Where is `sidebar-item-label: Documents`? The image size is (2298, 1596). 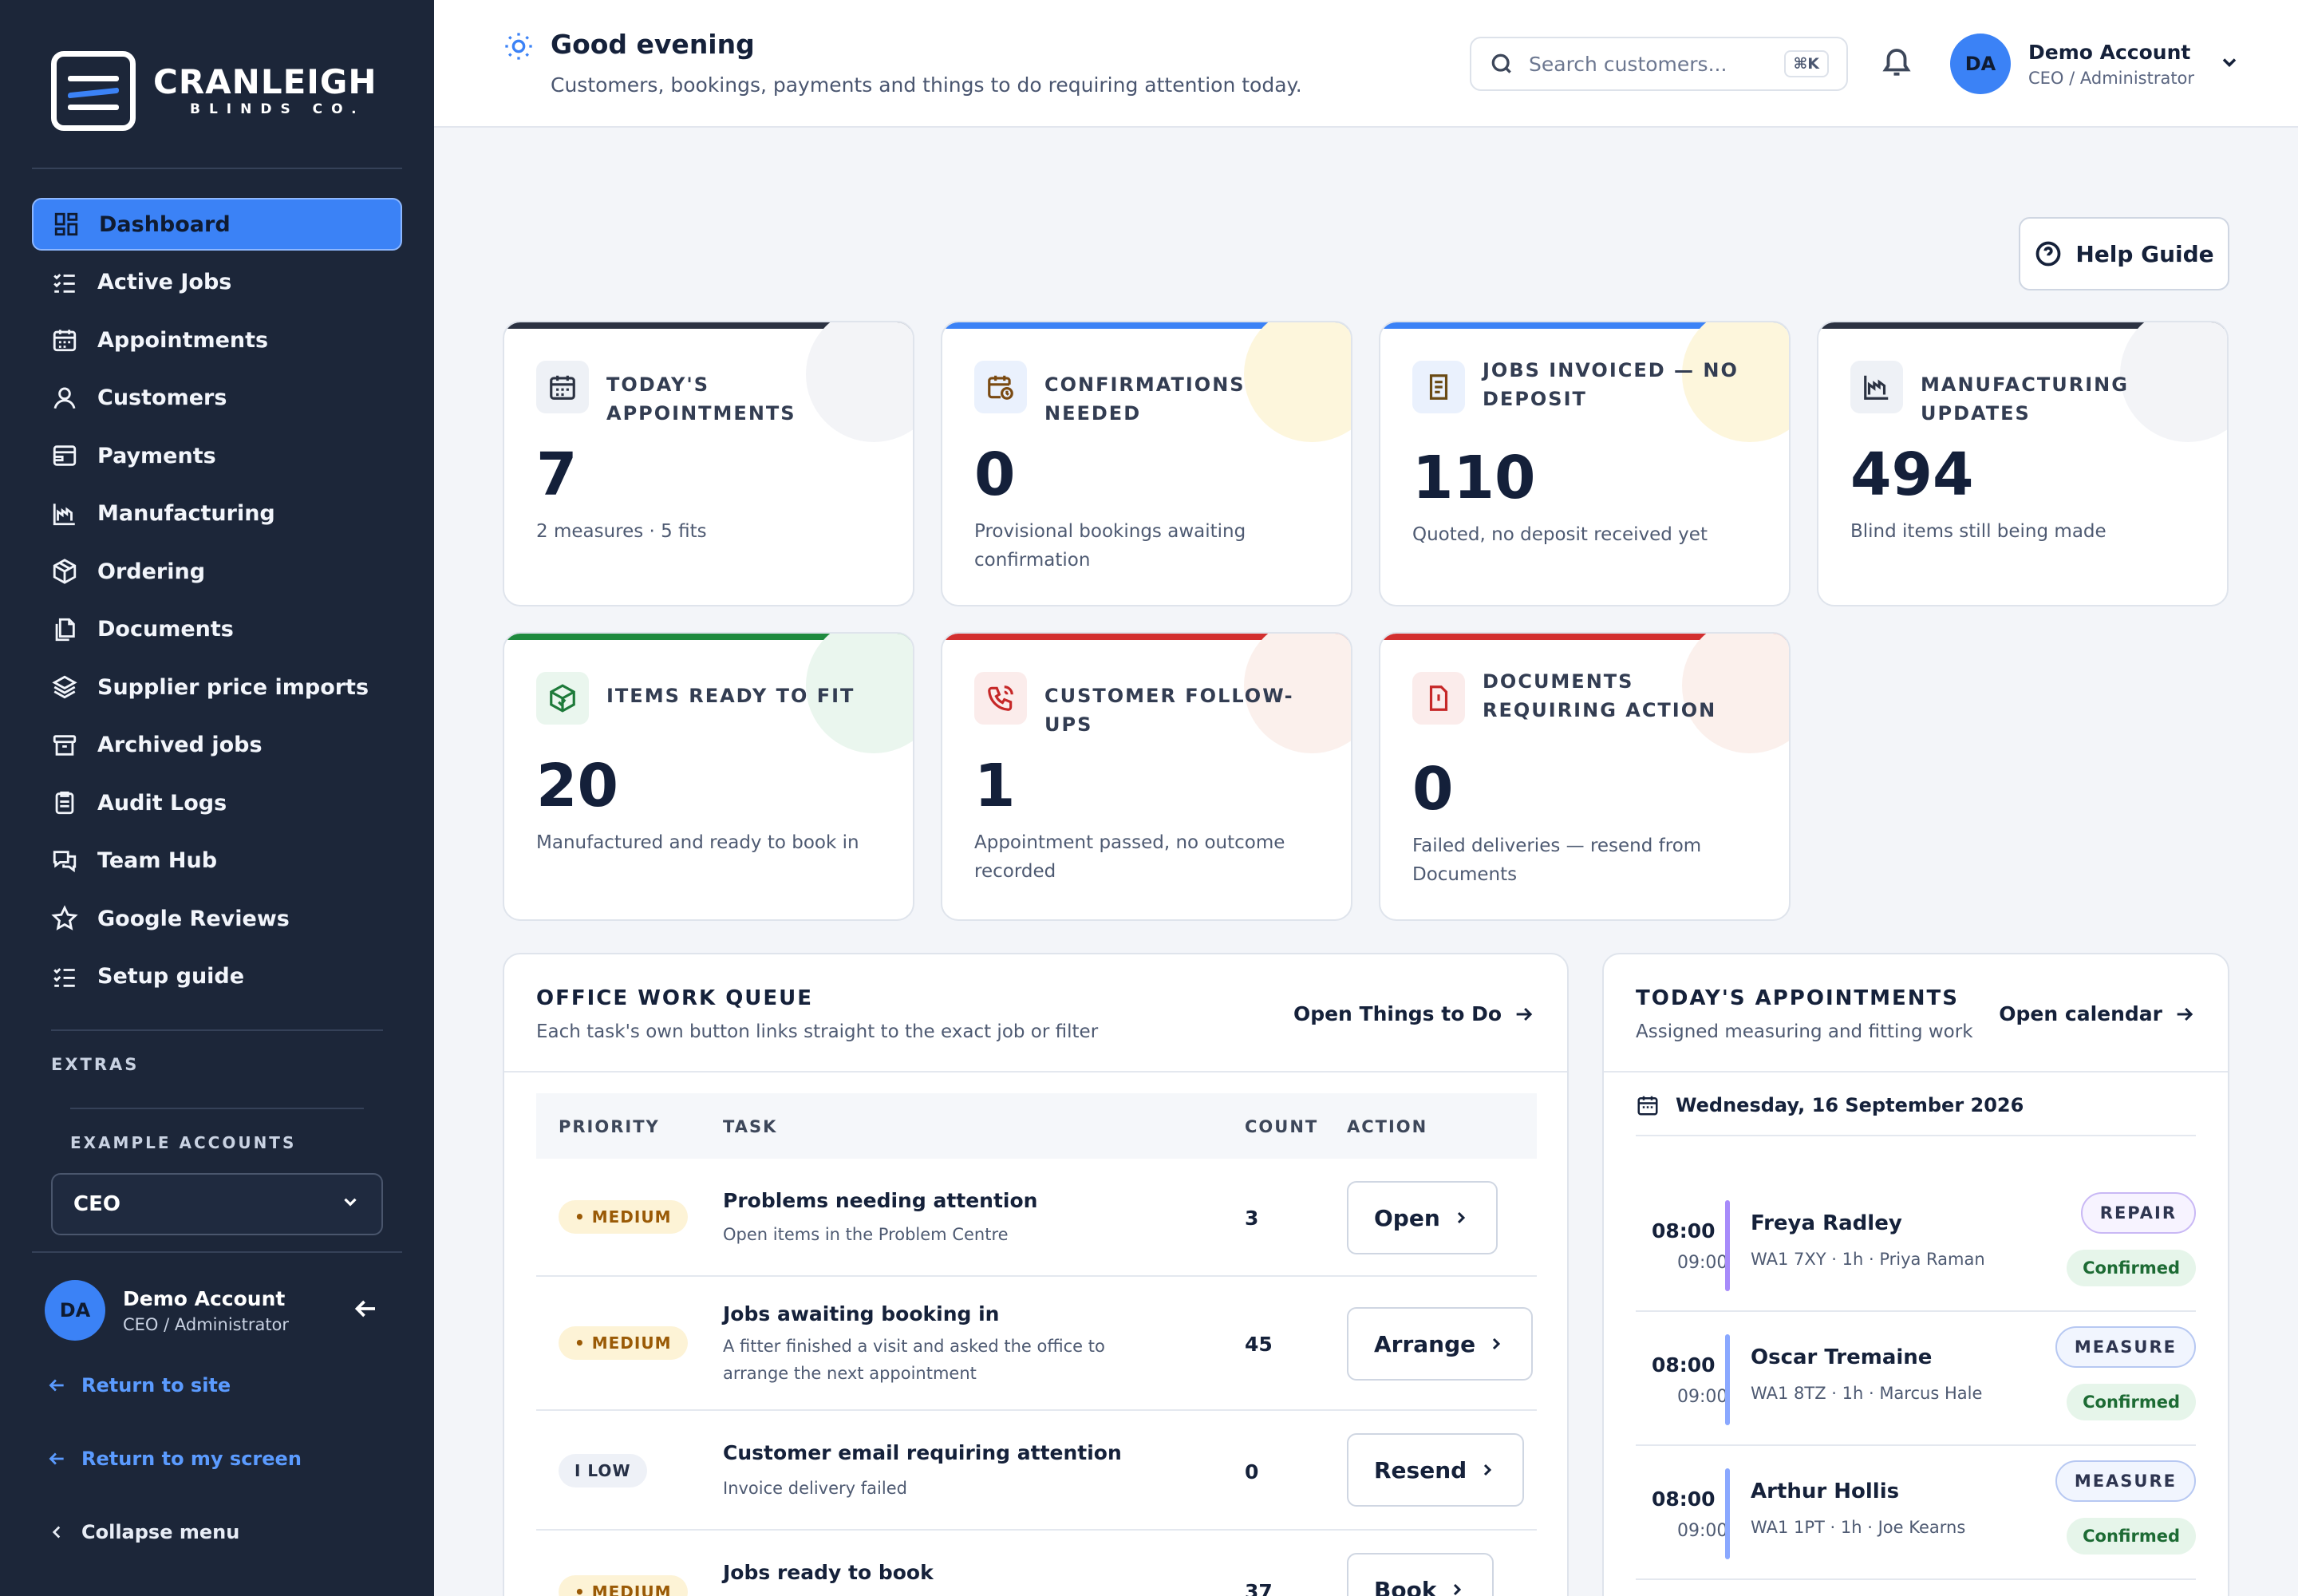 sidebar-item-label: Documents is located at coordinates (166, 629).